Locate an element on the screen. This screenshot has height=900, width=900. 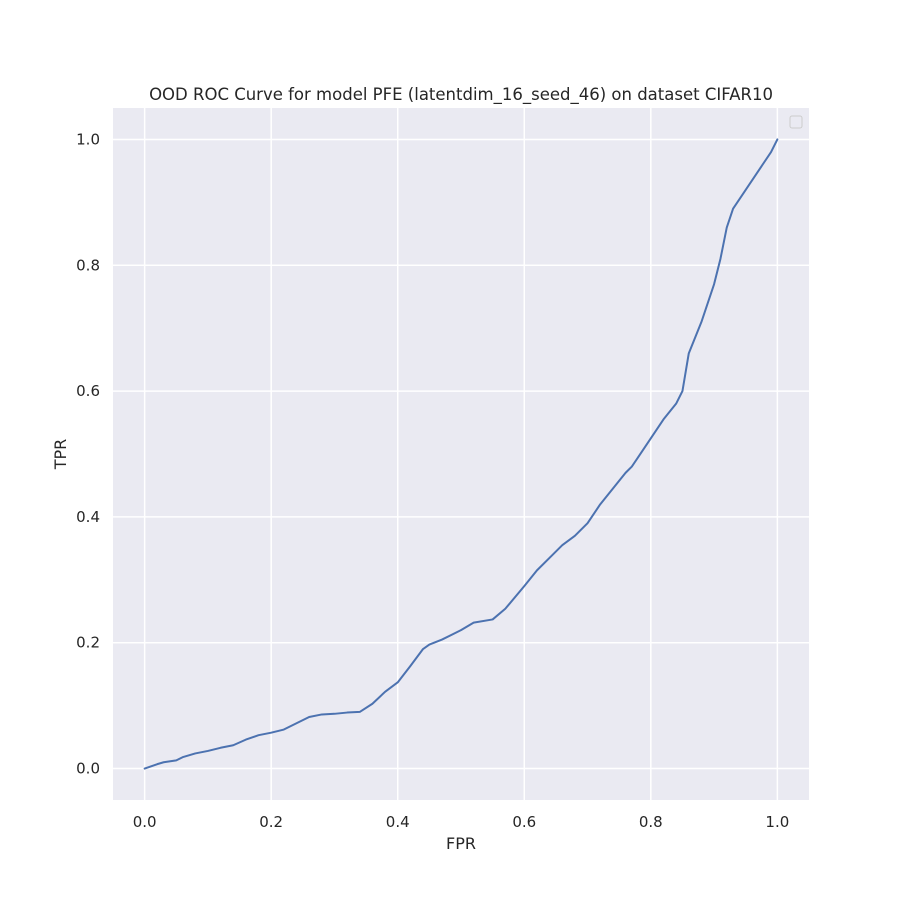
y-tick-label: 0.8 is located at coordinates (88, 265).